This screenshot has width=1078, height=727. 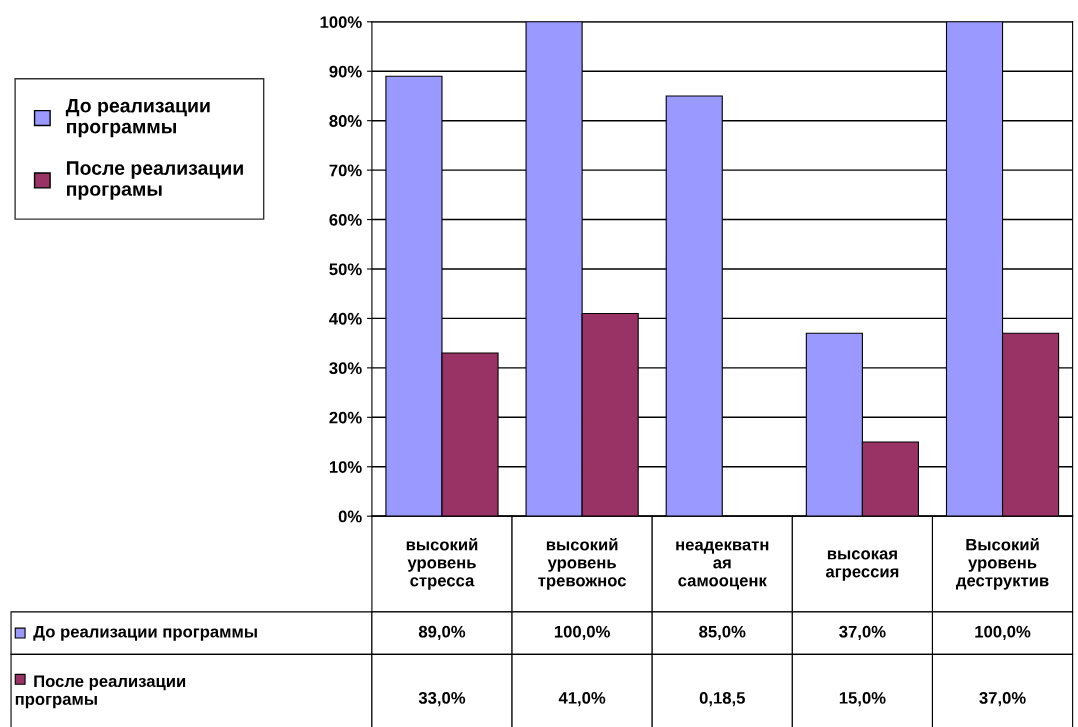 I want to click on y-tick-label: 50%, so click(x=345, y=269).